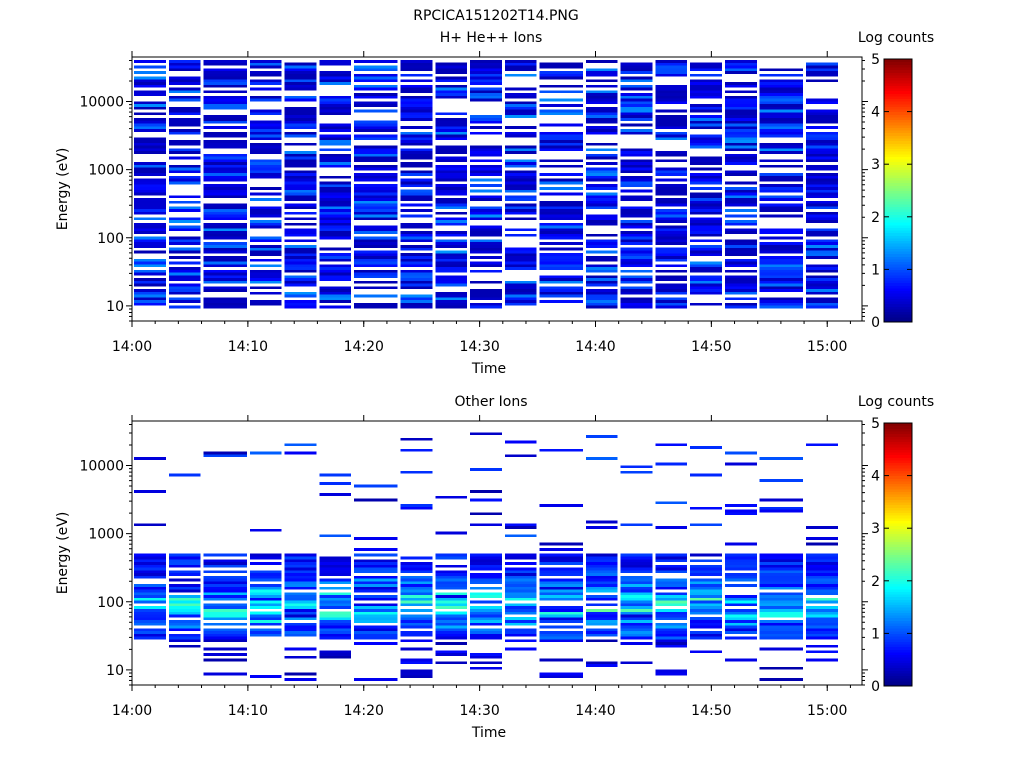  I want to click on x-tick-label: 14:20, so click(364, 347).